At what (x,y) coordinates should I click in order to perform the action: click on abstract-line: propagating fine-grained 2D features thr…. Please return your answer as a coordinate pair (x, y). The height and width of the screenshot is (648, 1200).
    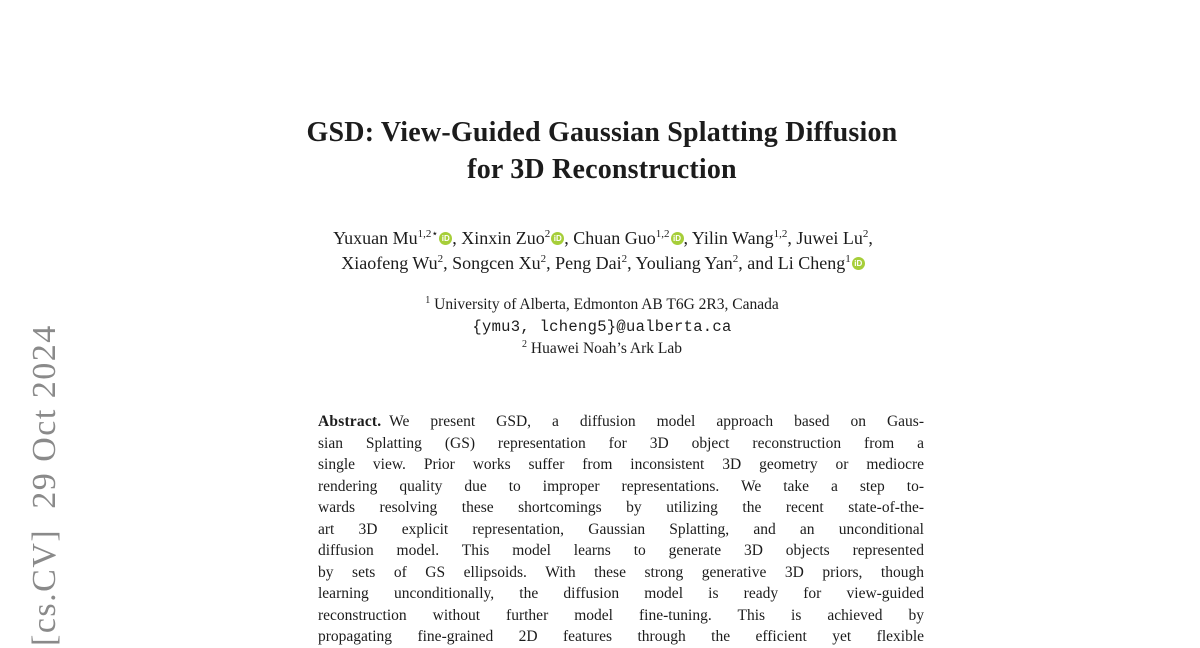
    Looking at the image, I should click on (621, 636).